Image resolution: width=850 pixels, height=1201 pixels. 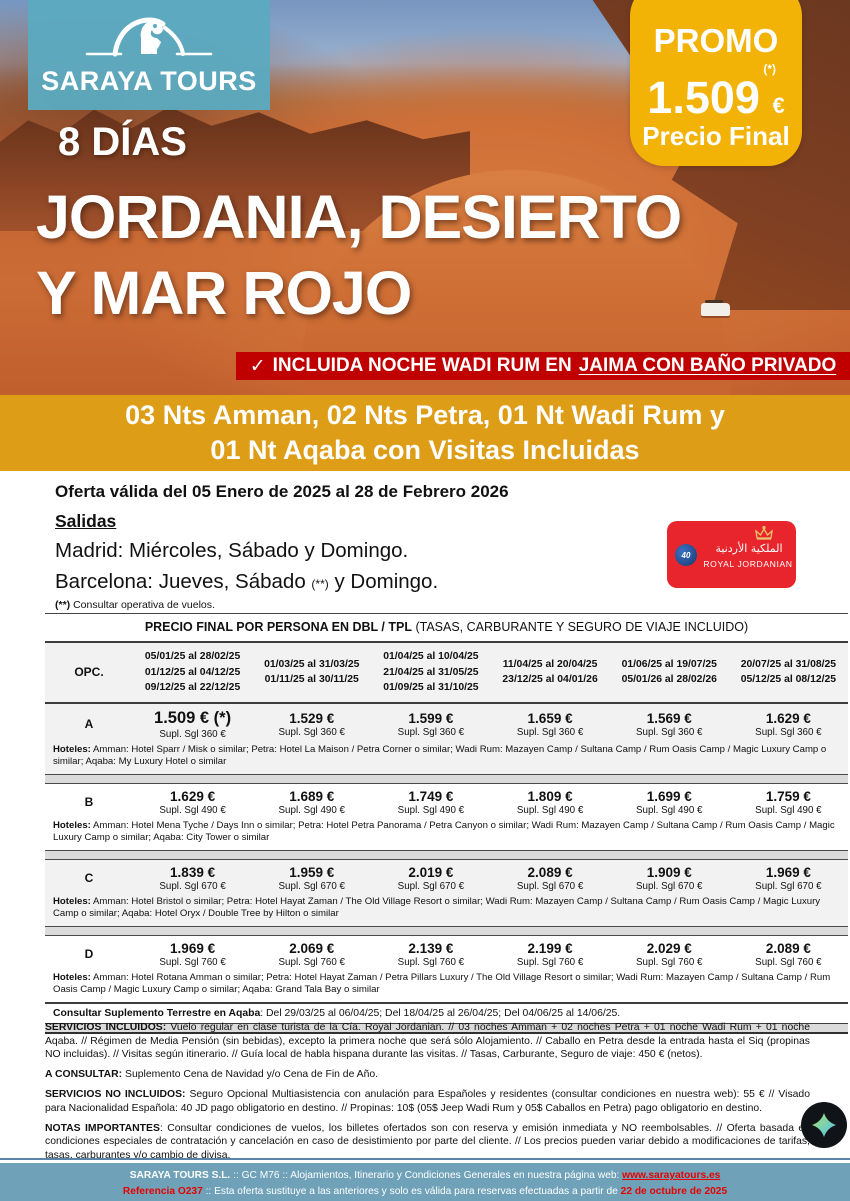 What do you see at coordinates (764, 535) in the screenshot?
I see `crown-icon` at bounding box center [764, 535].